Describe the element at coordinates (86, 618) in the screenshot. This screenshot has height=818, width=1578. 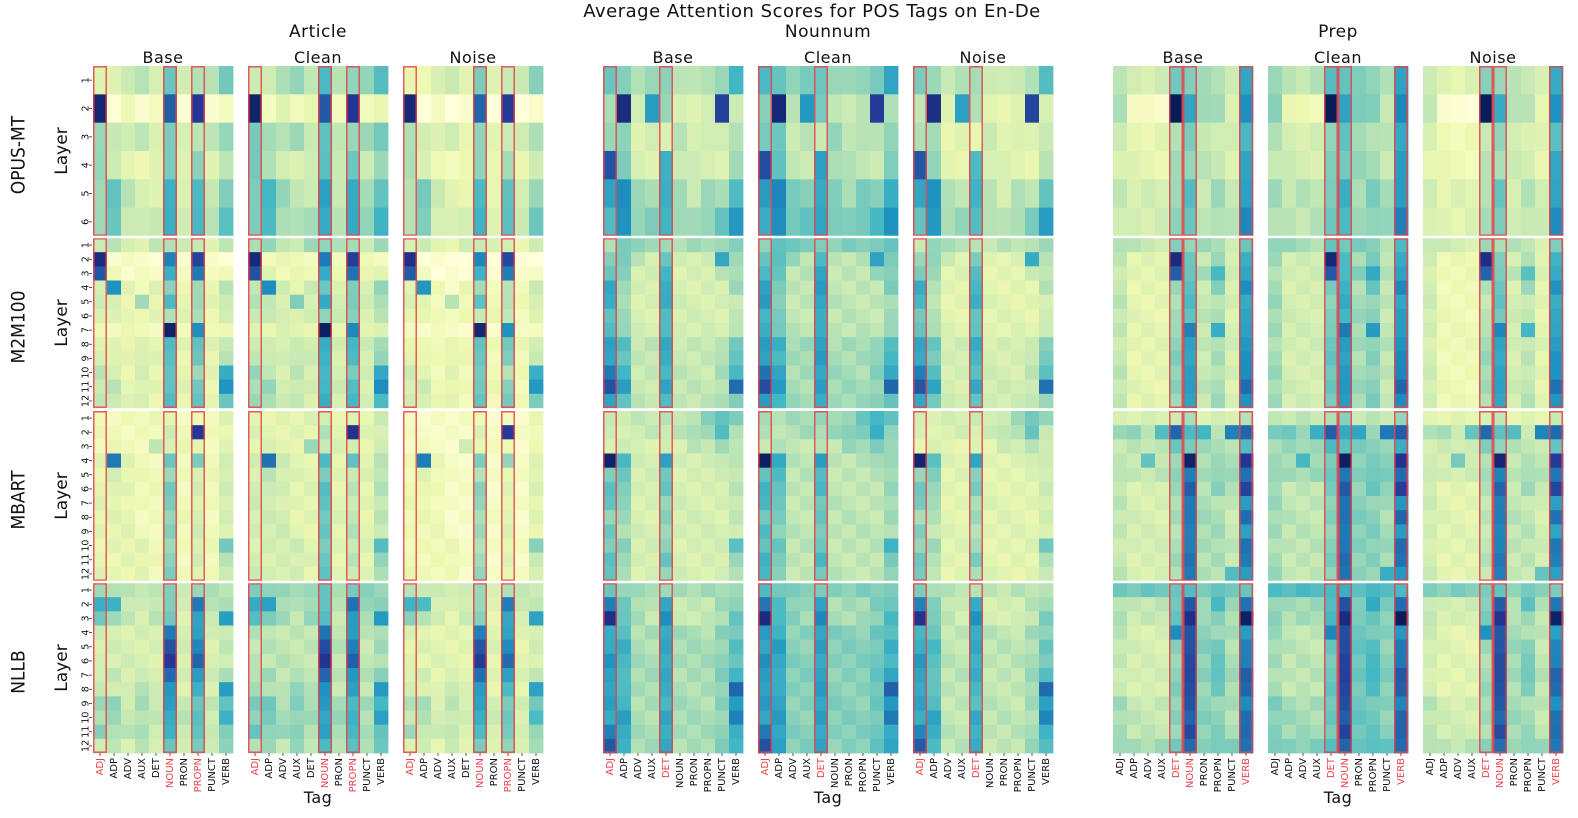
I see `y-tick-label: 3` at that location.